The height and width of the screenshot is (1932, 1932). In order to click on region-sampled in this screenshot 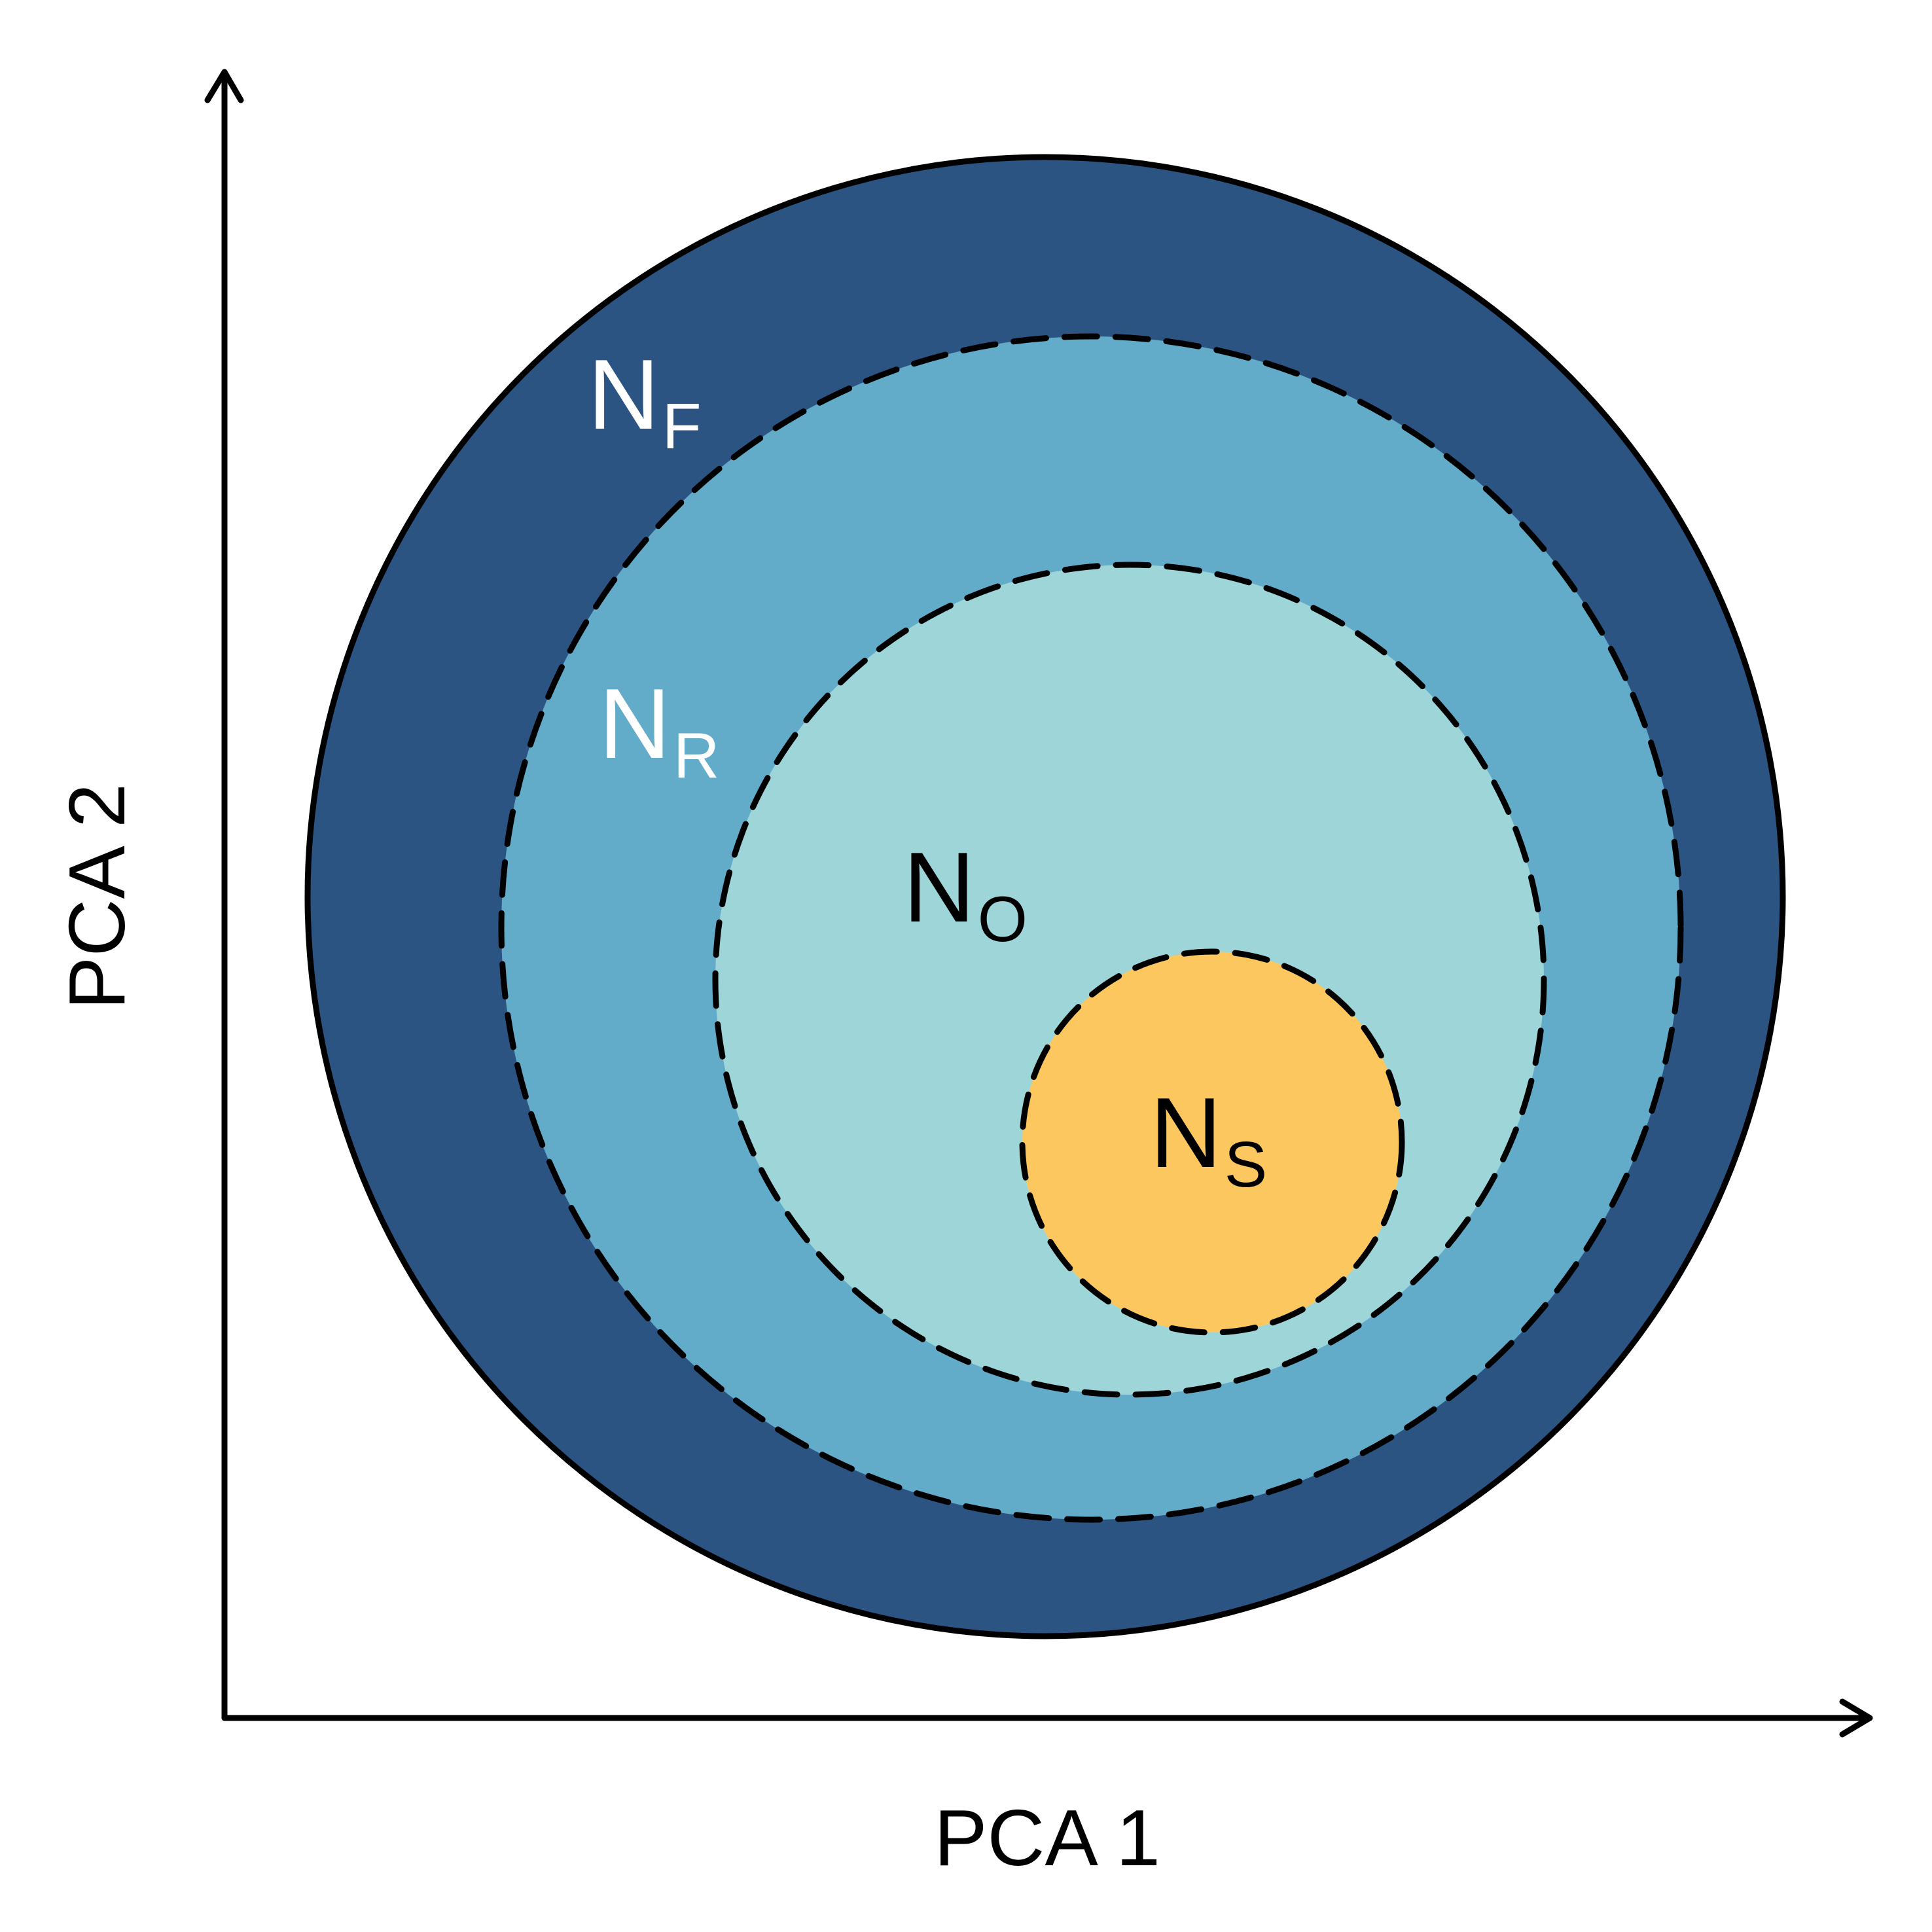, I will do `click(1212, 1142)`.